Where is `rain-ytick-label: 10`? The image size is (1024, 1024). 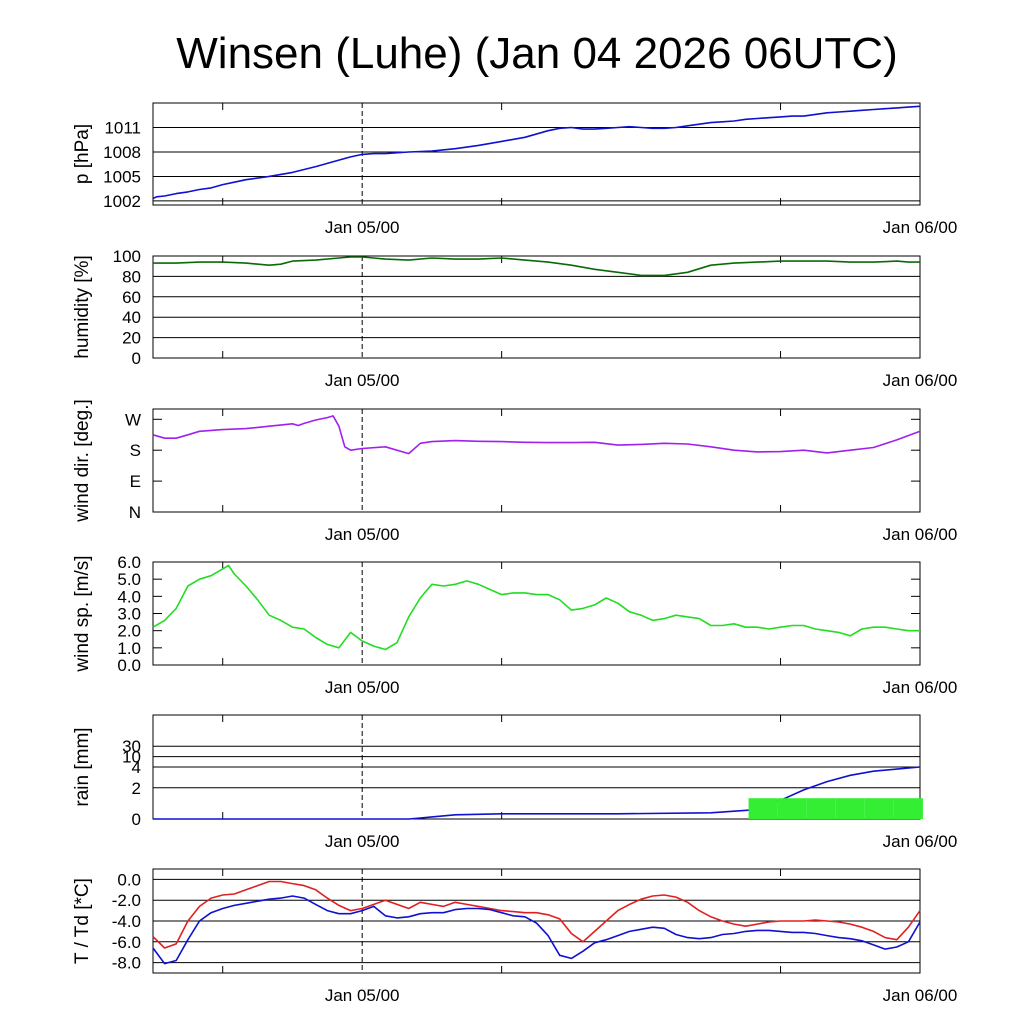
rain-ytick-label: 10 is located at coordinates (131, 757).